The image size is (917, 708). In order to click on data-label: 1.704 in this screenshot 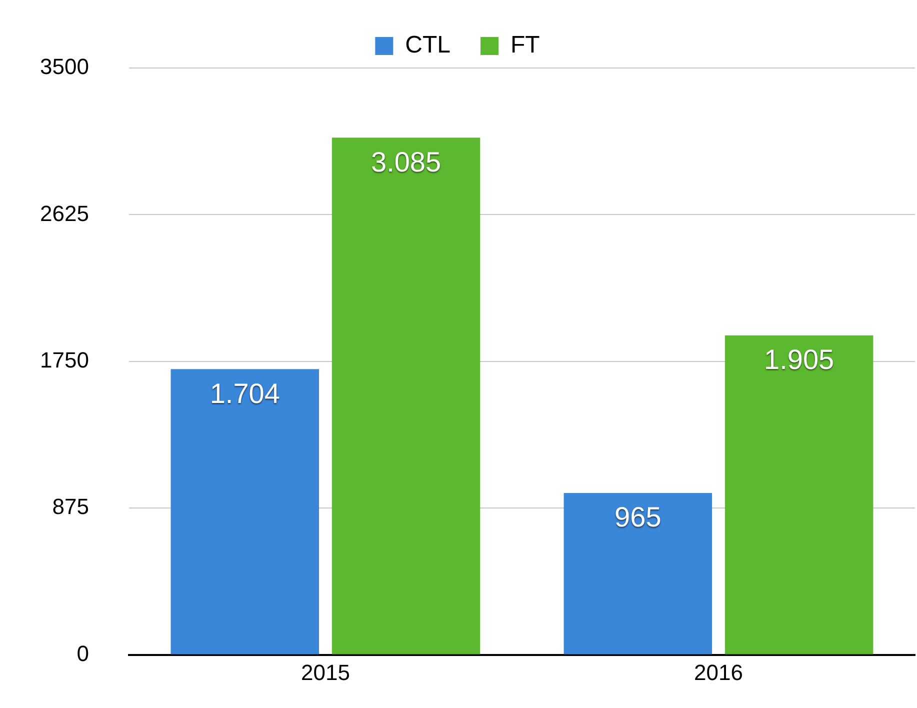, I will do `click(245, 393)`.